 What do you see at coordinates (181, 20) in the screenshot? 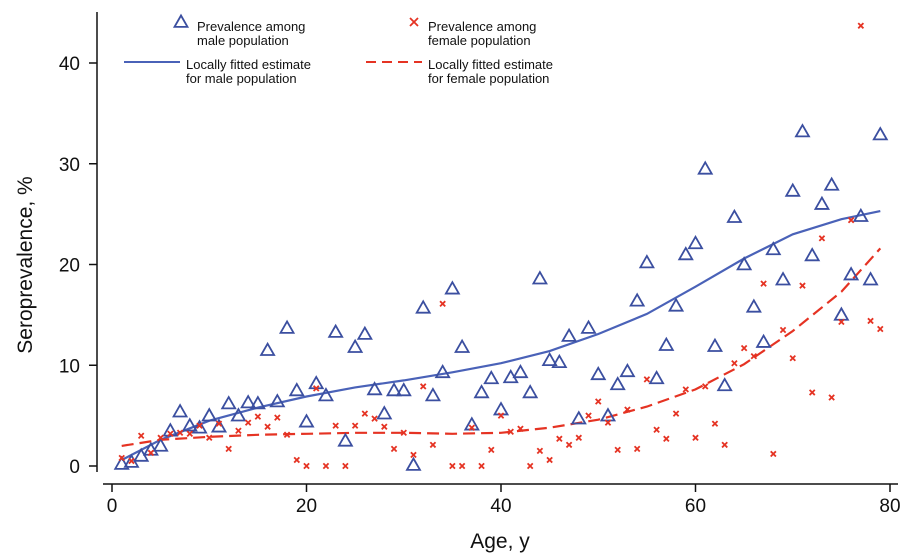
I see `legend-triangle-marker` at bounding box center [181, 20].